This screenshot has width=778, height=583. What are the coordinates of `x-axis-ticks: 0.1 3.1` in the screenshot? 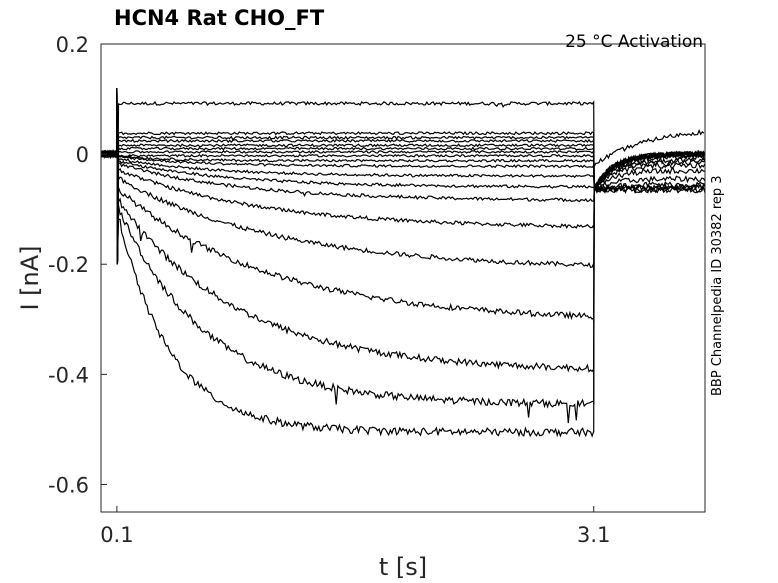 It's located at (355, 526).